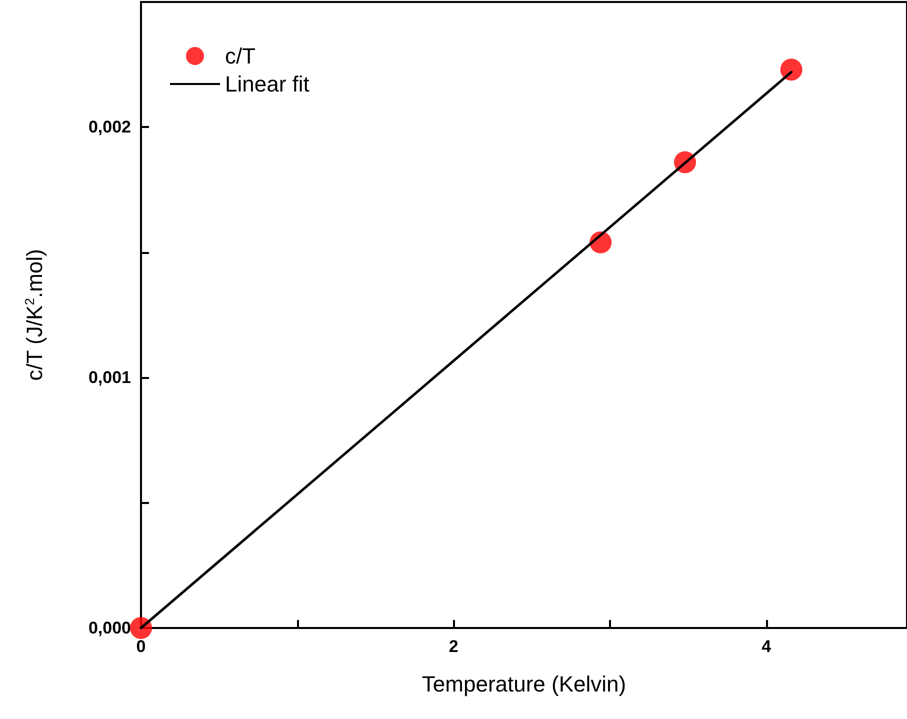 The image size is (907, 719). Describe the element at coordinates (240, 56) in the screenshot. I see `legend-label: c/T` at that location.